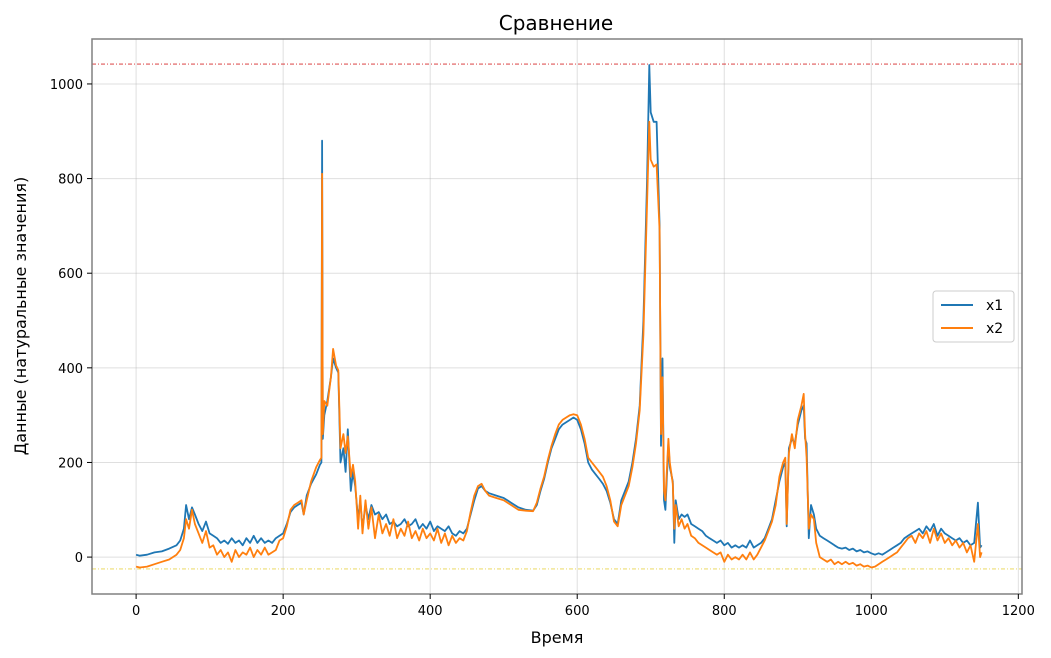  I want to click on x-tick-label: 400, so click(430, 611).